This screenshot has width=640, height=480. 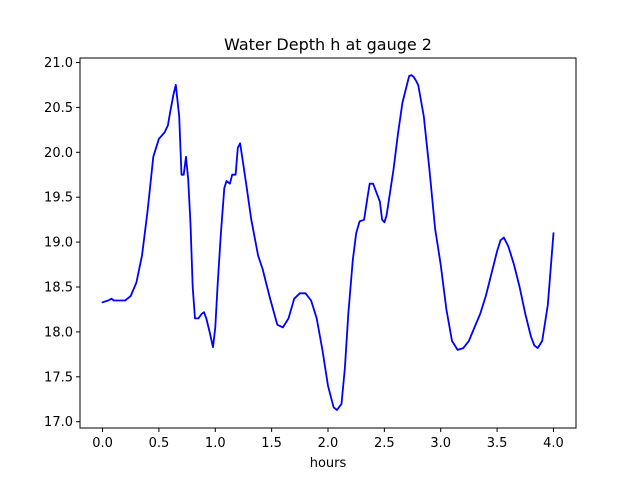 What do you see at coordinates (58, 288) in the screenshot?
I see `y-tick-label: 18.5` at bounding box center [58, 288].